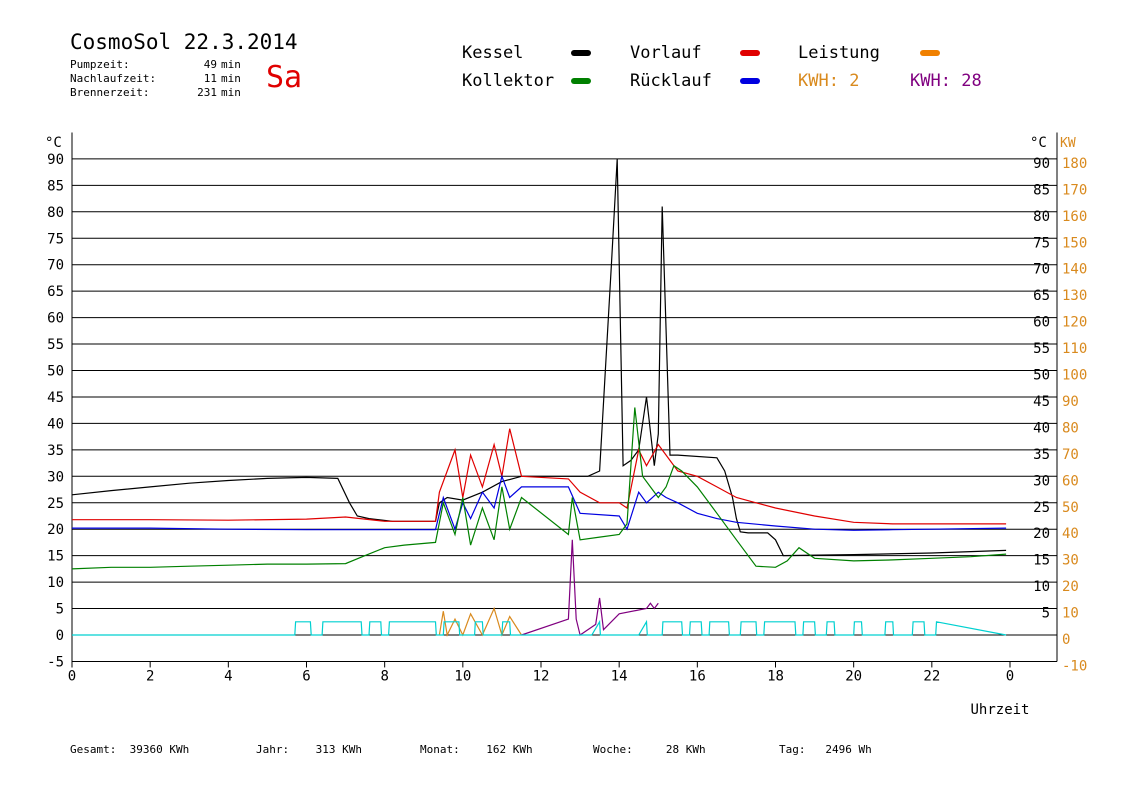 The width and height of the screenshot is (1148, 812). Describe the element at coordinates (284, 77) in the screenshot. I see `weekday-label: Sa` at that location.